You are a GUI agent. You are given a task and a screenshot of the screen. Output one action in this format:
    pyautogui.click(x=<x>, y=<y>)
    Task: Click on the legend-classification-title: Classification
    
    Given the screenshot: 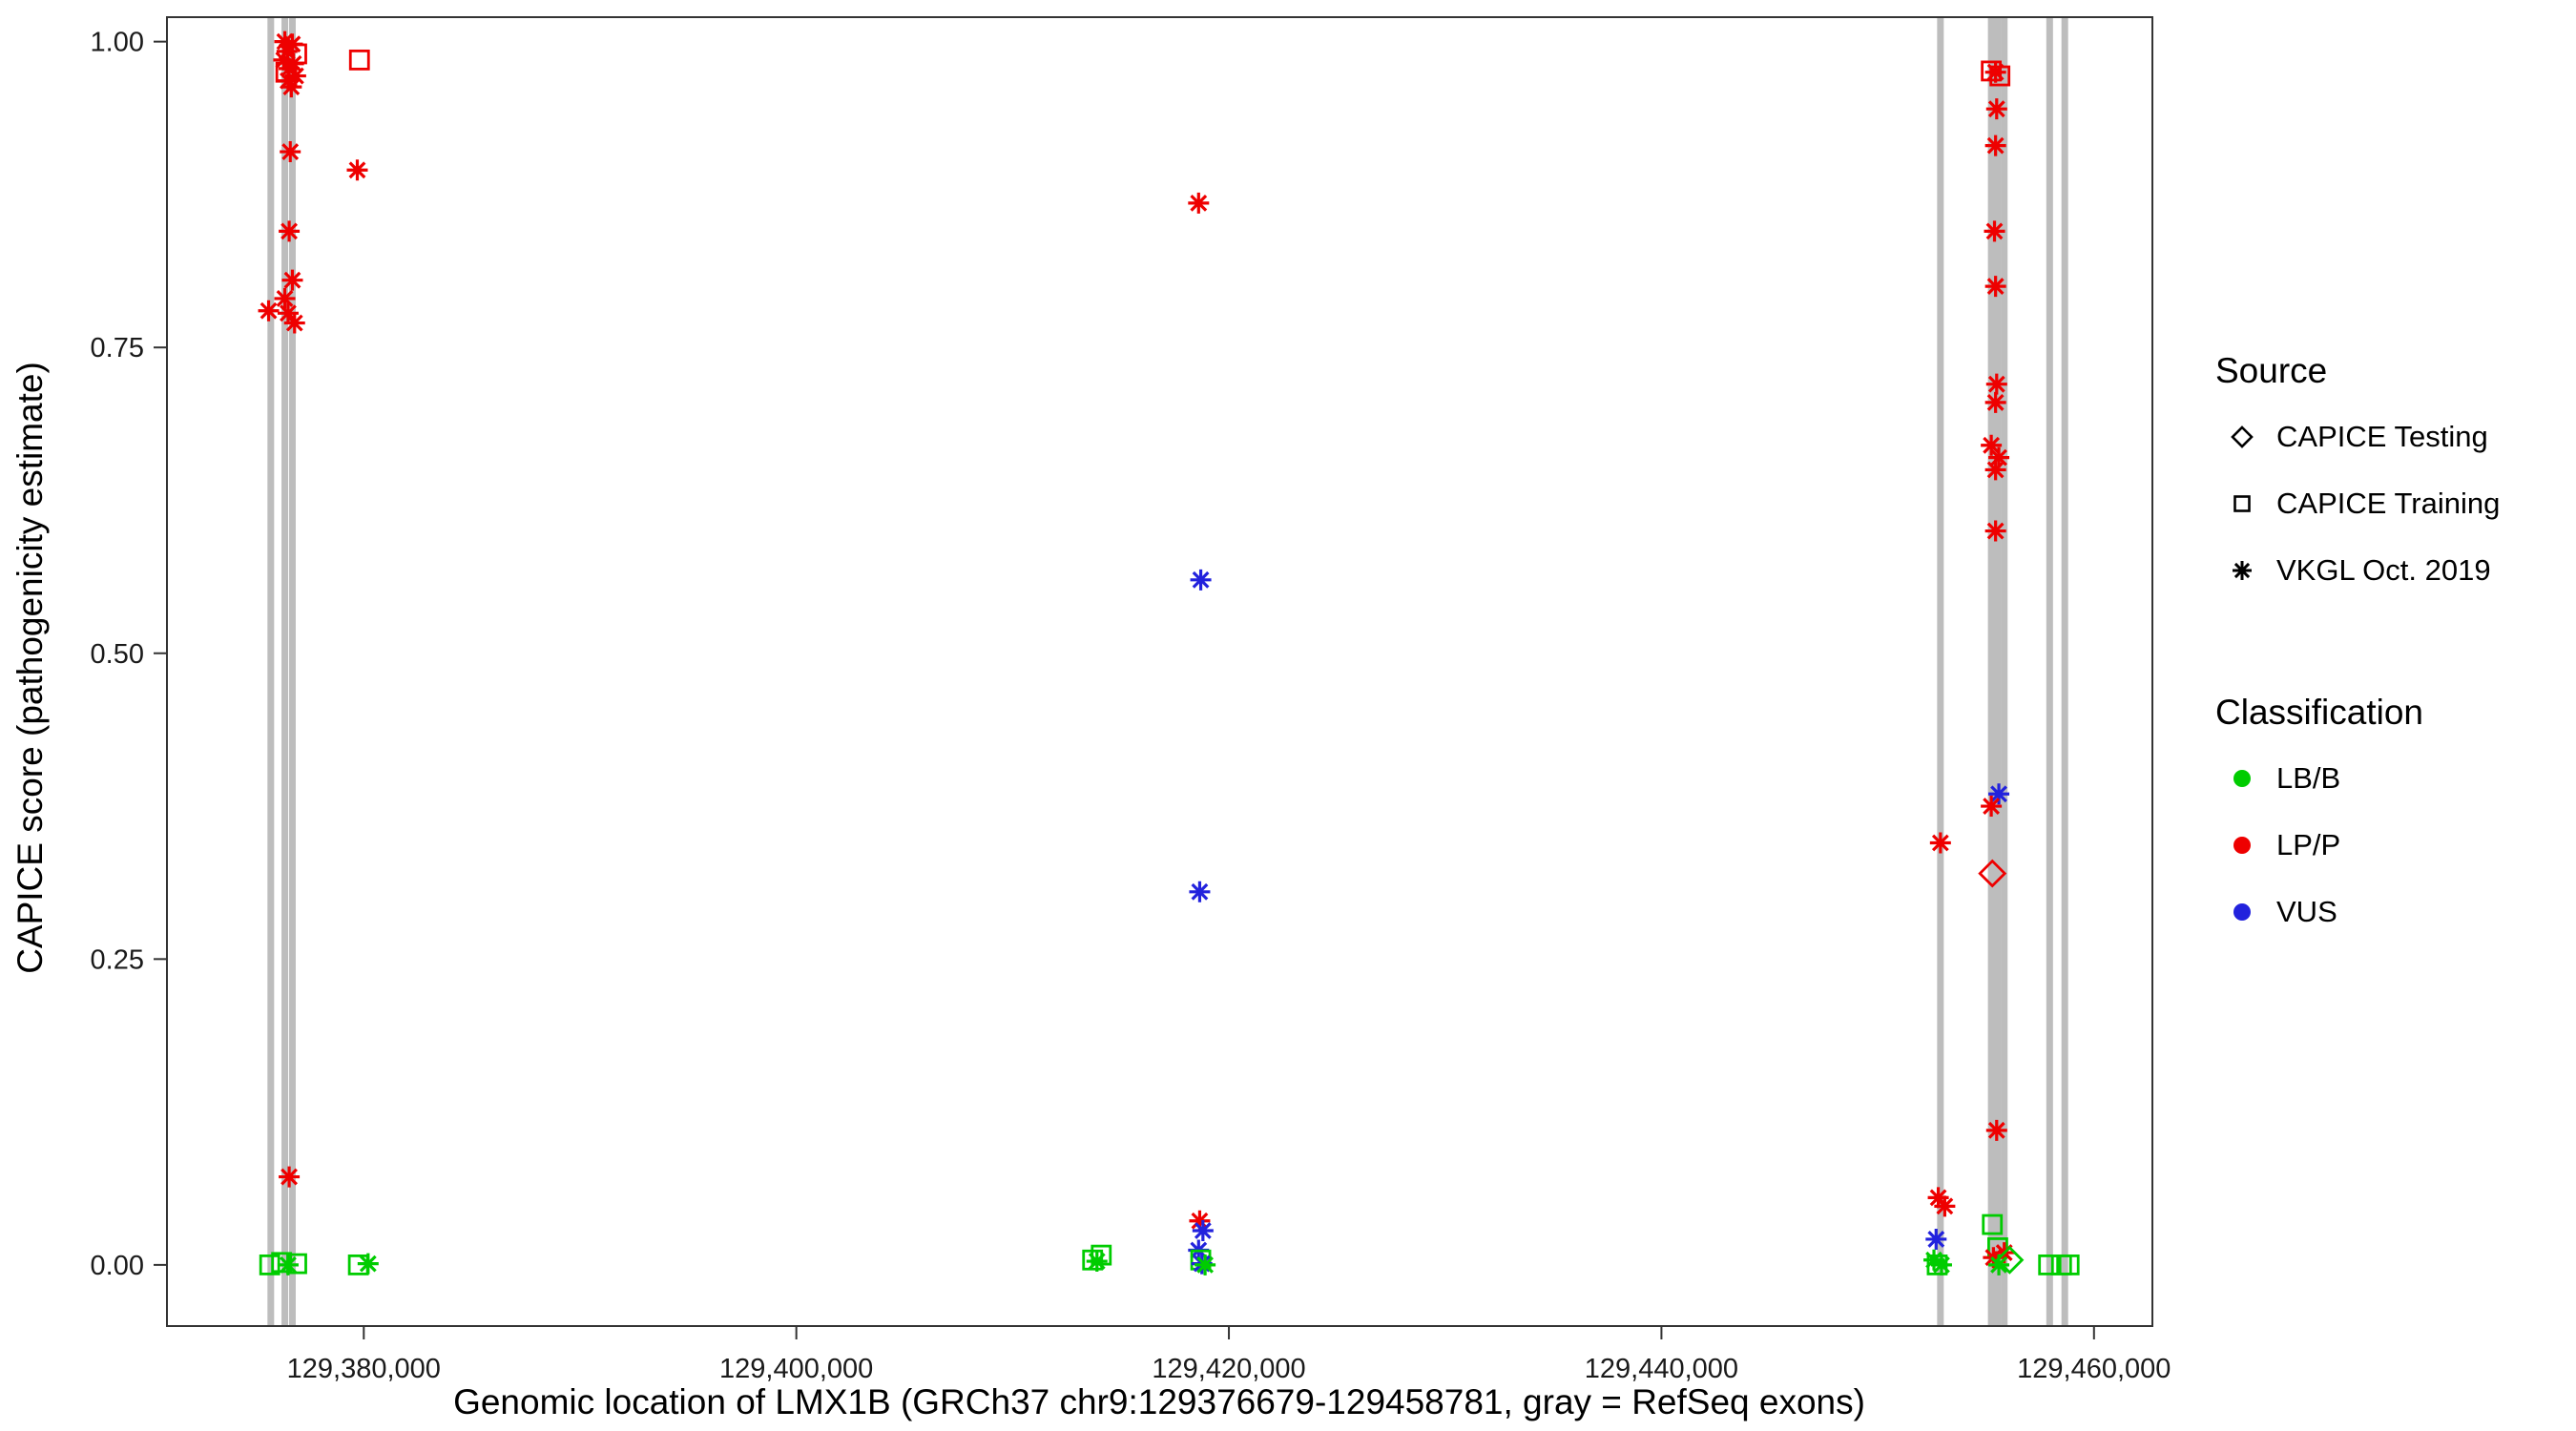 What is the action you would take?
    pyautogui.click(x=2319, y=712)
    